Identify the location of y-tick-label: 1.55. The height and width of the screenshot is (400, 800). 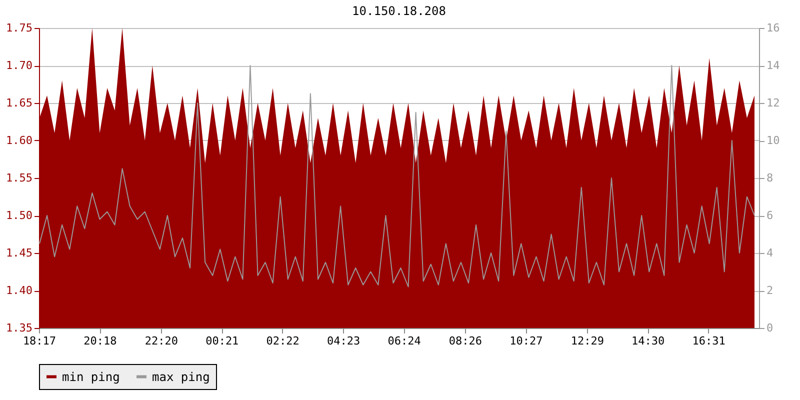
(19, 178).